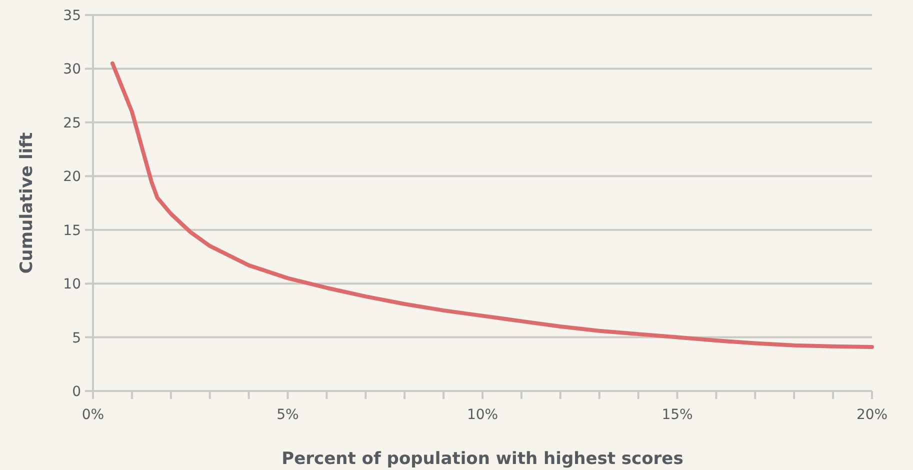 The width and height of the screenshot is (913, 470). Describe the element at coordinates (72, 230) in the screenshot. I see `y-tick-label: 15` at that location.